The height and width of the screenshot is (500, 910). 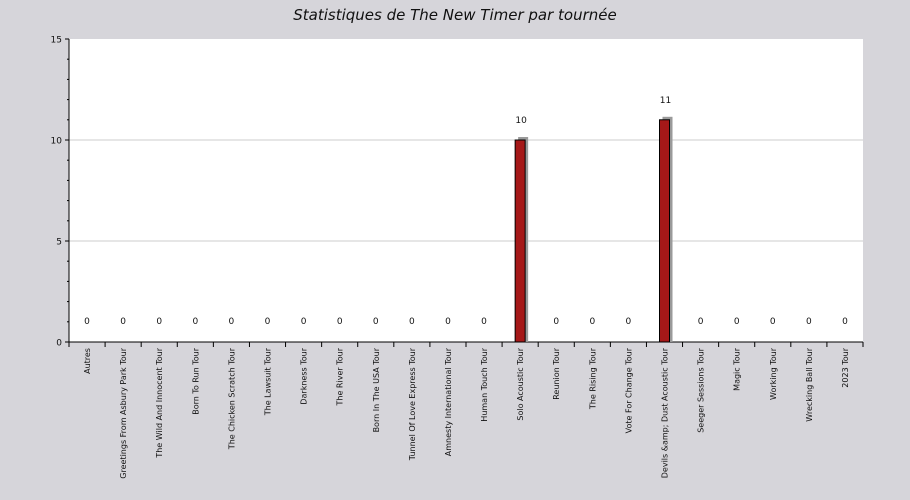 What do you see at coordinates (809, 384) in the screenshot?
I see `x-tick-label: Wrecking Ball Tour` at bounding box center [809, 384].